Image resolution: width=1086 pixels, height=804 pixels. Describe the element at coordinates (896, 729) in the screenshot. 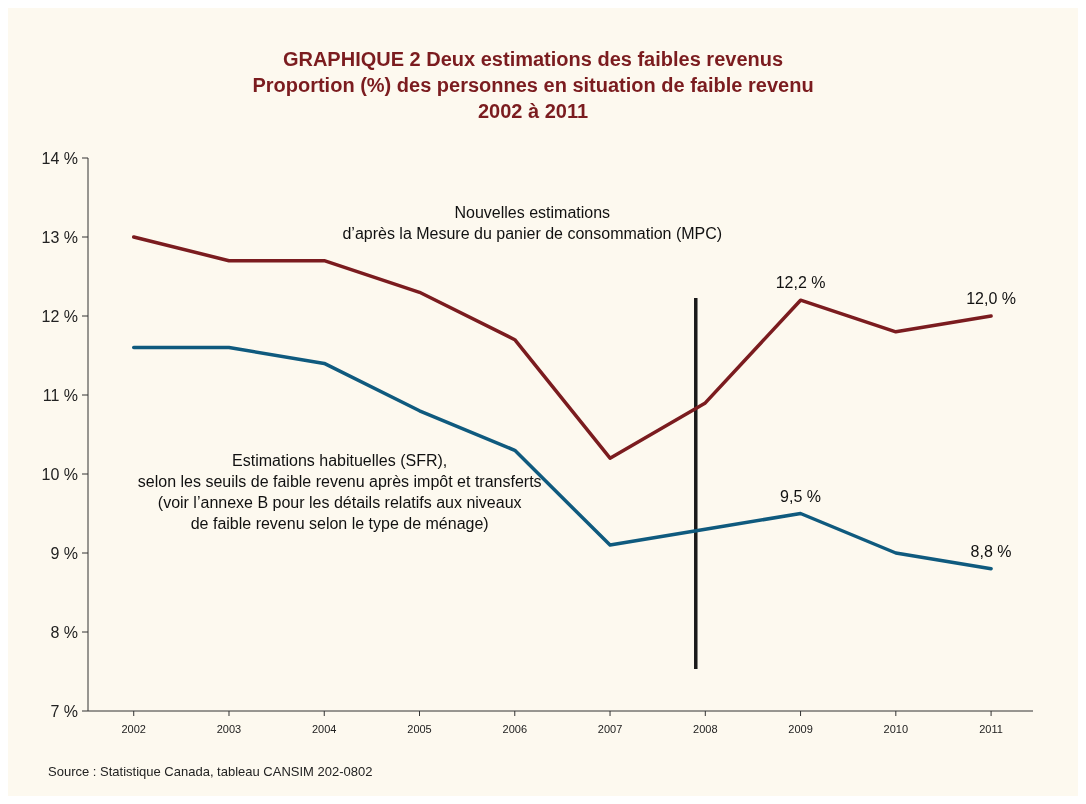

I see `x-tick-label: 2010` at that location.